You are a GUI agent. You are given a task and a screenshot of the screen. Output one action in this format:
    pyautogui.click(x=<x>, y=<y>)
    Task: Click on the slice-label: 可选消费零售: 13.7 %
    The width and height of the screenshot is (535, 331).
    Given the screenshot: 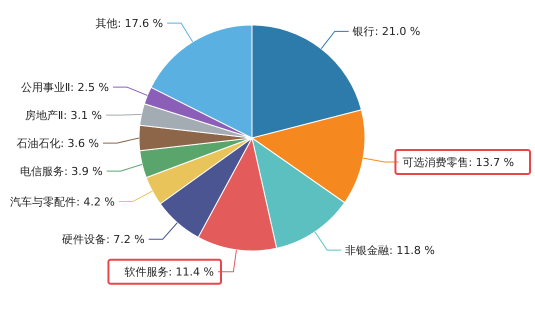 What is the action you would take?
    pyautogui.click(x=458, y=162)
    